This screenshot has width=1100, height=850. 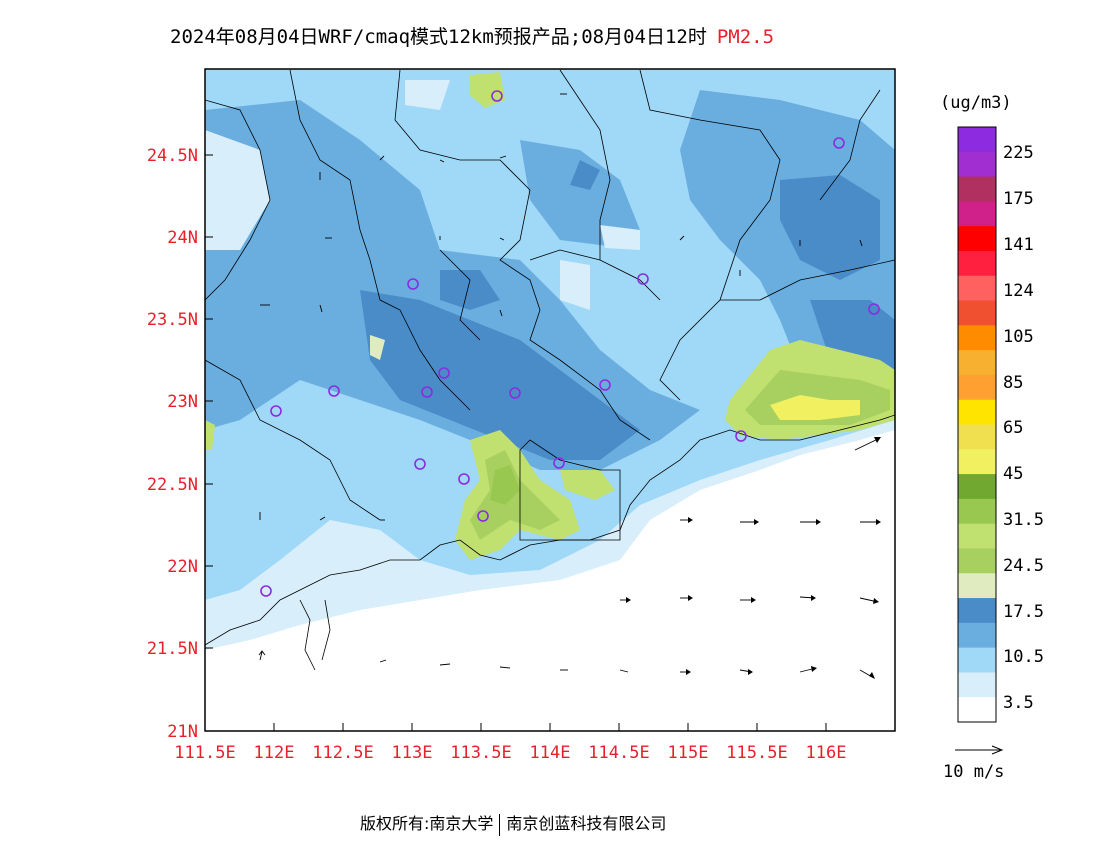 I want to click on x-tick-label: 114.5E, so click(x=618, y=753).